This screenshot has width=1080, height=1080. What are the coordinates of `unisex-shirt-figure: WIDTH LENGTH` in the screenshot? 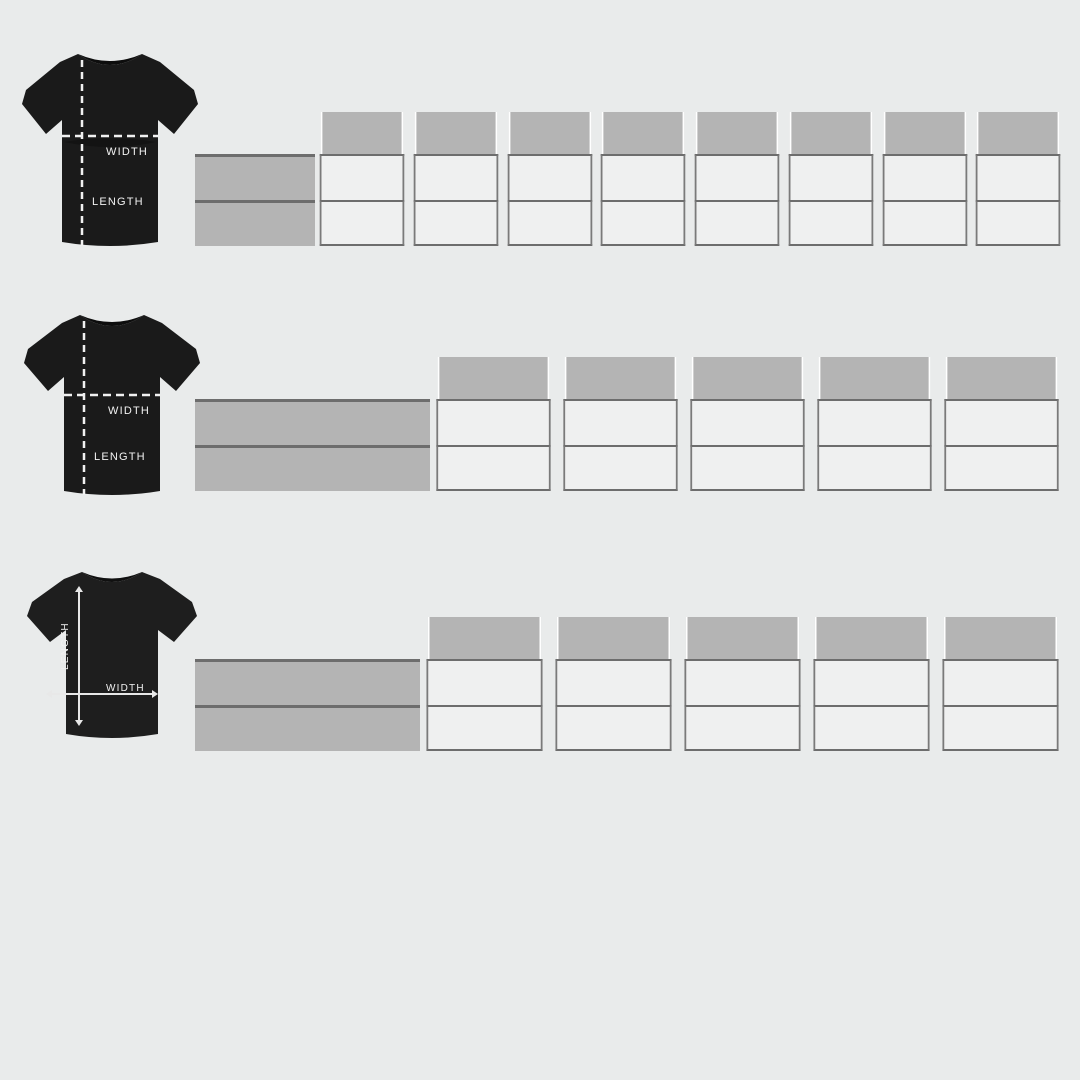 It's located at (110, 149).